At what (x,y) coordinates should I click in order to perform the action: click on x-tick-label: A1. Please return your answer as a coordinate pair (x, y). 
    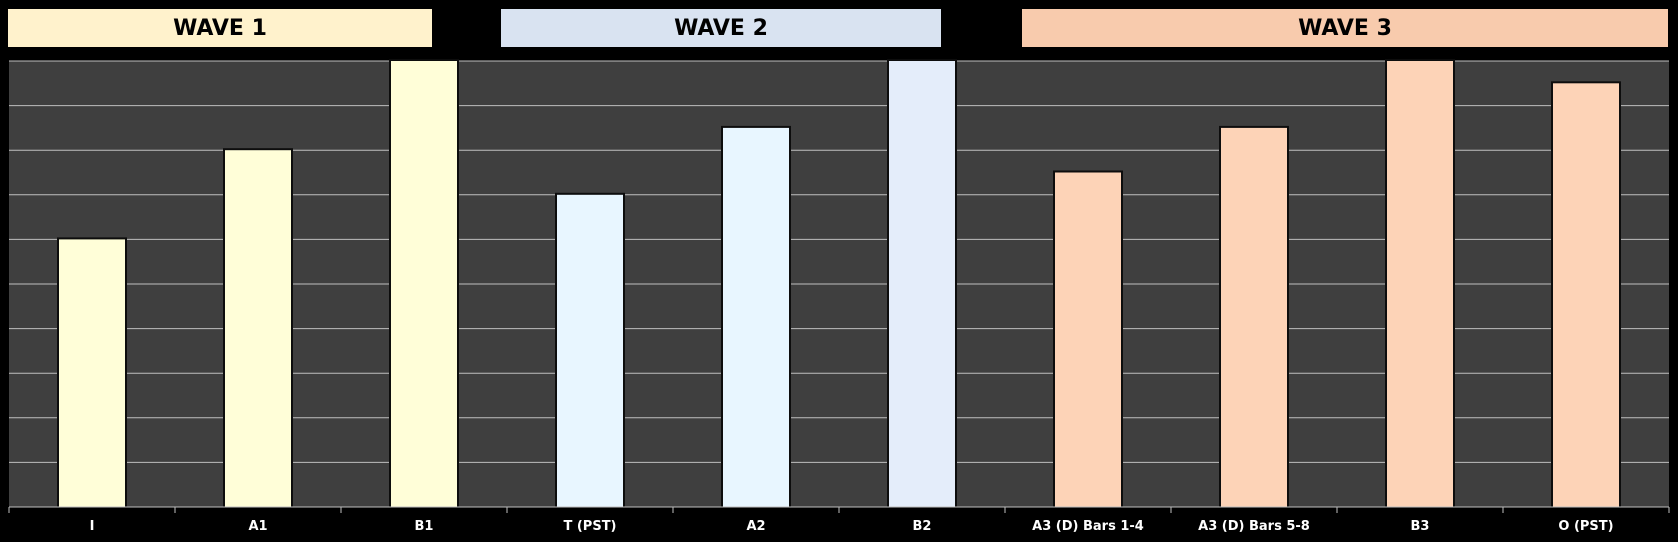
    Looking at the image, I should click on (257, 526).